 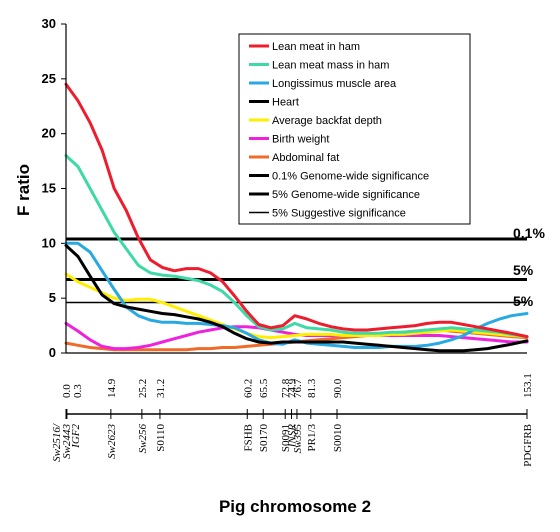 What do you see at coordinates (339, 214) in the screenshot?
I see `legend-label: 5% Suggestive significance` at bounding box center [339, 214].